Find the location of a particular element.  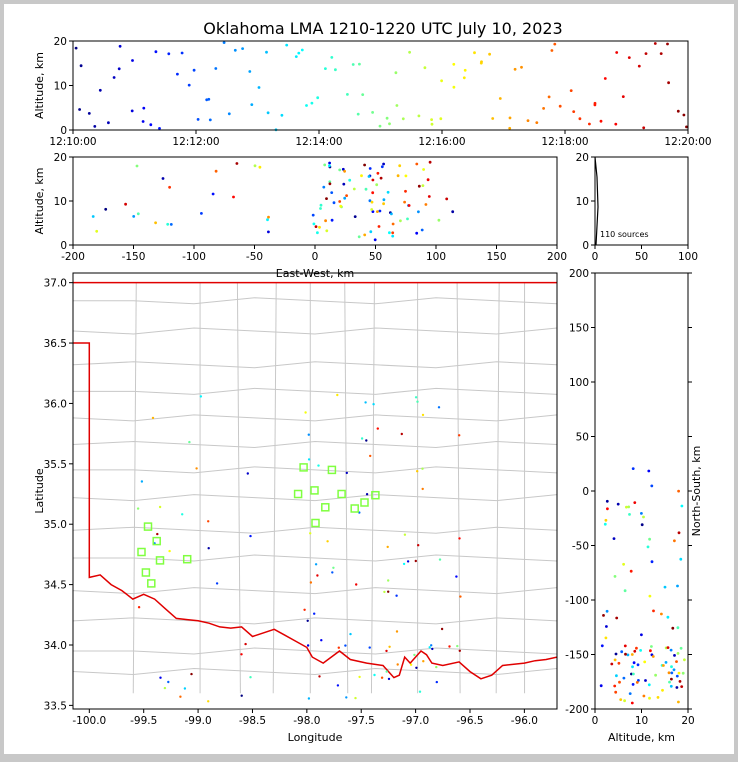

x-tick-label: 12:20:00 is located at coordinates (687, 142).